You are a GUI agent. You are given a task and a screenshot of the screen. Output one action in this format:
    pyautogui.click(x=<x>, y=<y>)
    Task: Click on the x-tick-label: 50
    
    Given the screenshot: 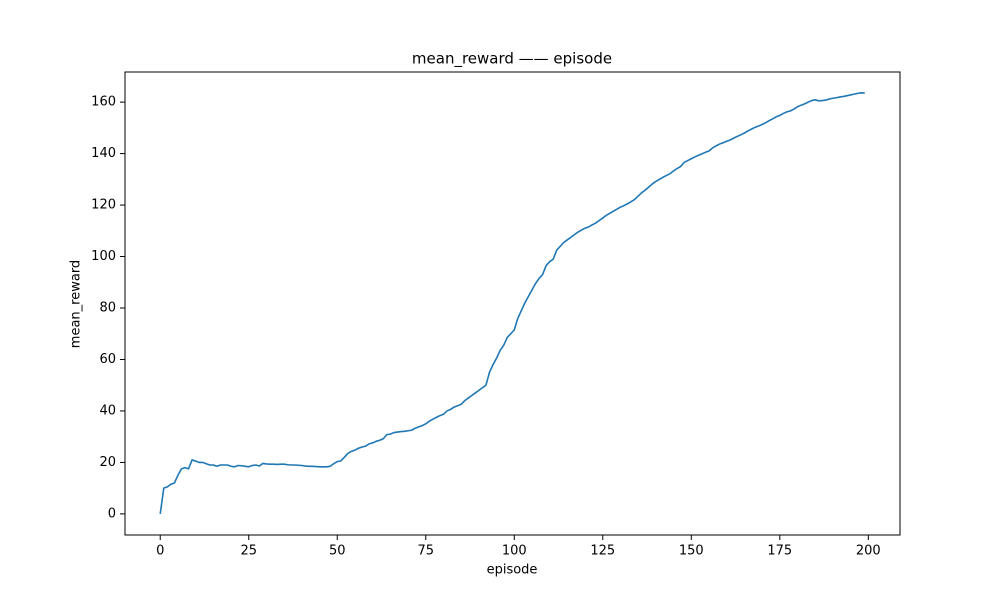 What is the action you would take?
    pyautogui.click(x=337, y=551)
    